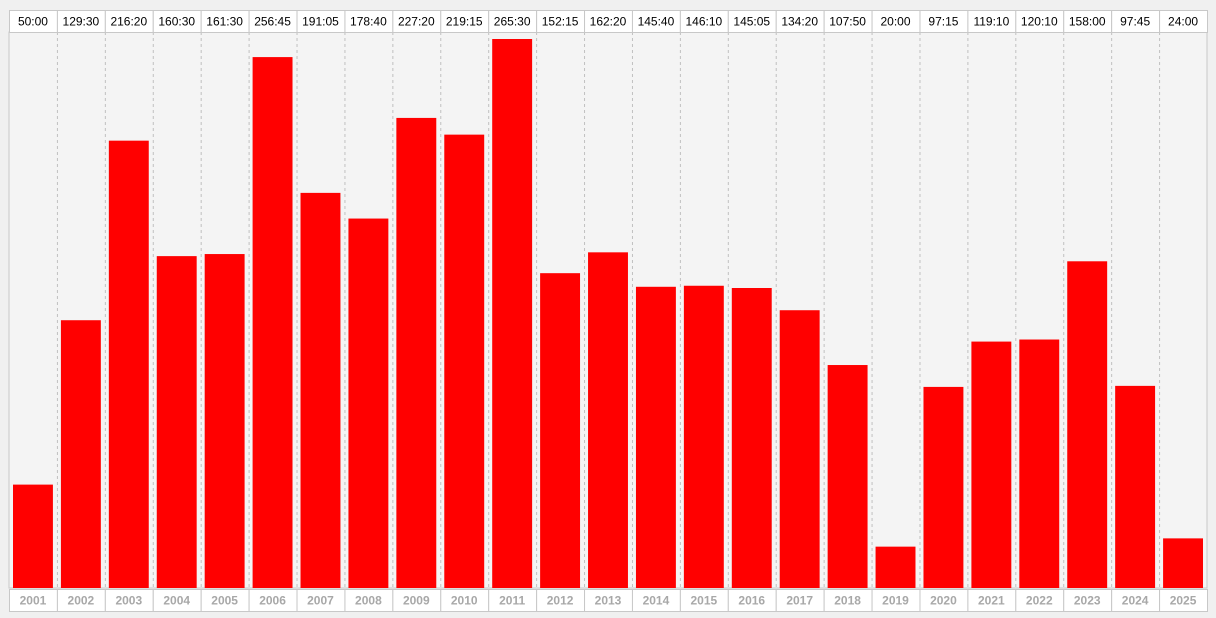 Image resolution: width=1216 pixels, height=618 pixels. What do you see at coordinates (1135, 601) in the screenshot?
I see `category-label-2024: 2024` at bounding box center [1135, 601].